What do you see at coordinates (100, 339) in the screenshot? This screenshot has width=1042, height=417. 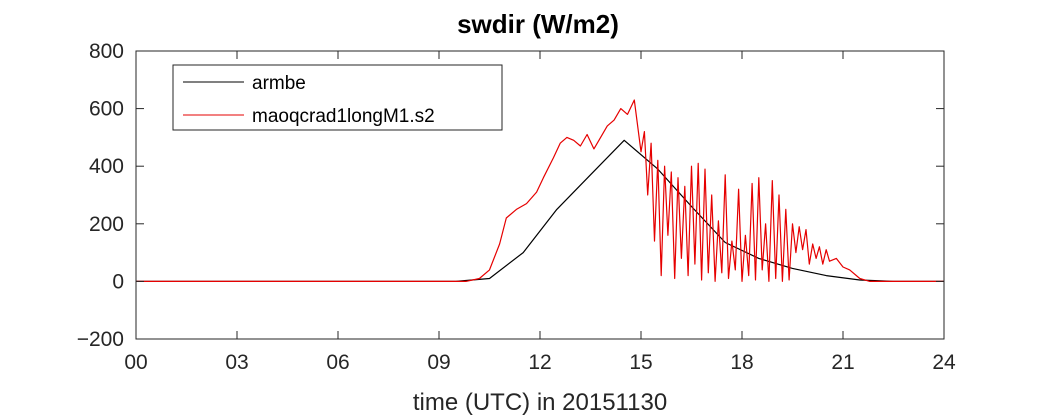 I see `y-tick-label: −200` at bounding box center [100, 339].